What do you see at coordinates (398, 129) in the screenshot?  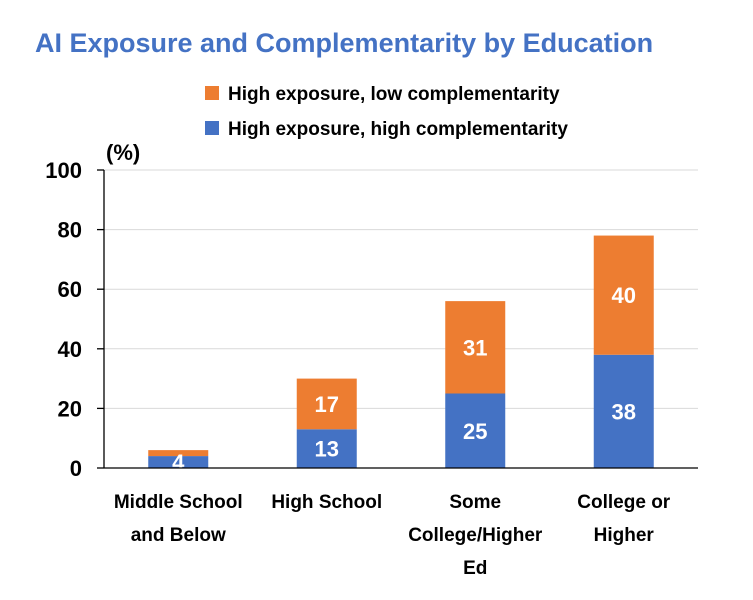 I see `legend-label: High exposure, high complementarity` at bounding box center [398, 129].